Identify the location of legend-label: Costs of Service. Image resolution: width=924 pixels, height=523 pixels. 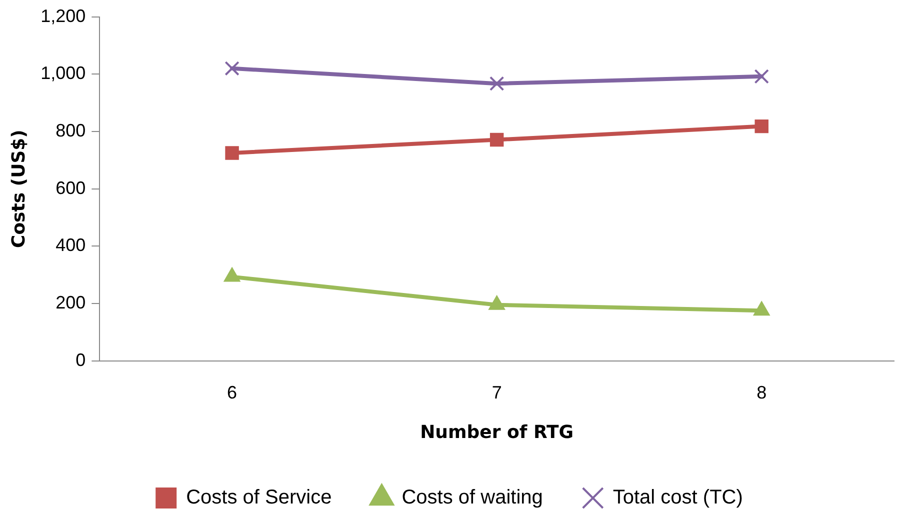
(259, 497).